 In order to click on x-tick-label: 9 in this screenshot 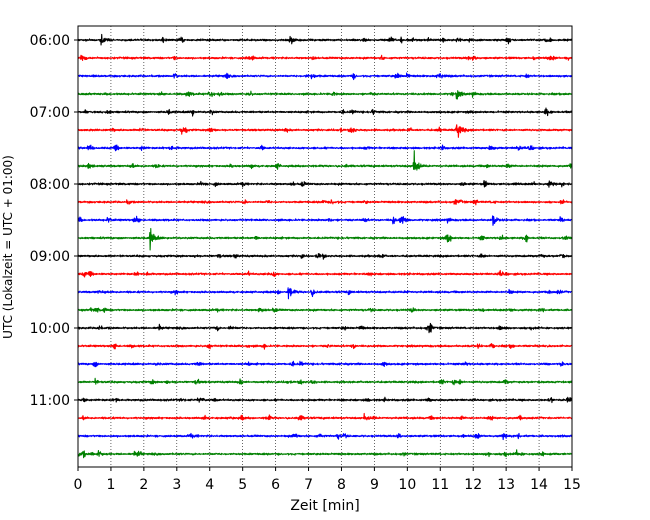, I will do `click(374, 485)`.